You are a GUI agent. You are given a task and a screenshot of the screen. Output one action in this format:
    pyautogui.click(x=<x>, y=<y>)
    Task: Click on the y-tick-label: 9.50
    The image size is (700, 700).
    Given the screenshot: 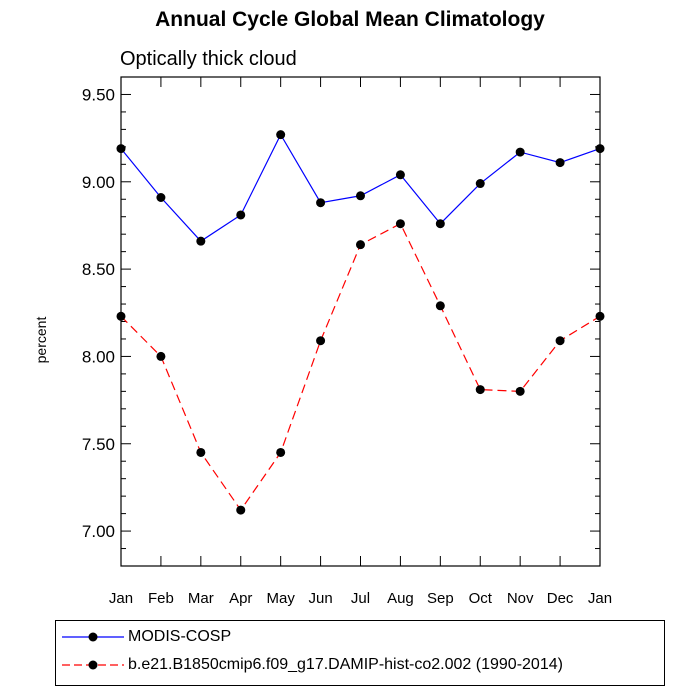 What is the action you would take?
    pyautogui.click(x=98, y=94)
    